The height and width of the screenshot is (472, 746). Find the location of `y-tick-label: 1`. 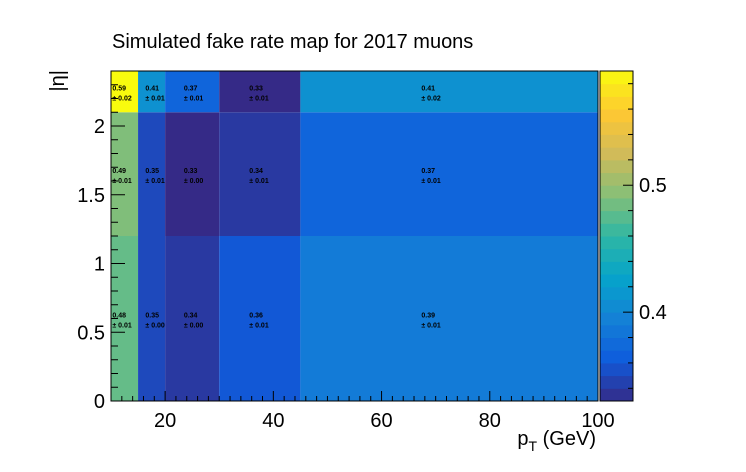

y-tick-label: 1 is located at coordinates (99, 265).